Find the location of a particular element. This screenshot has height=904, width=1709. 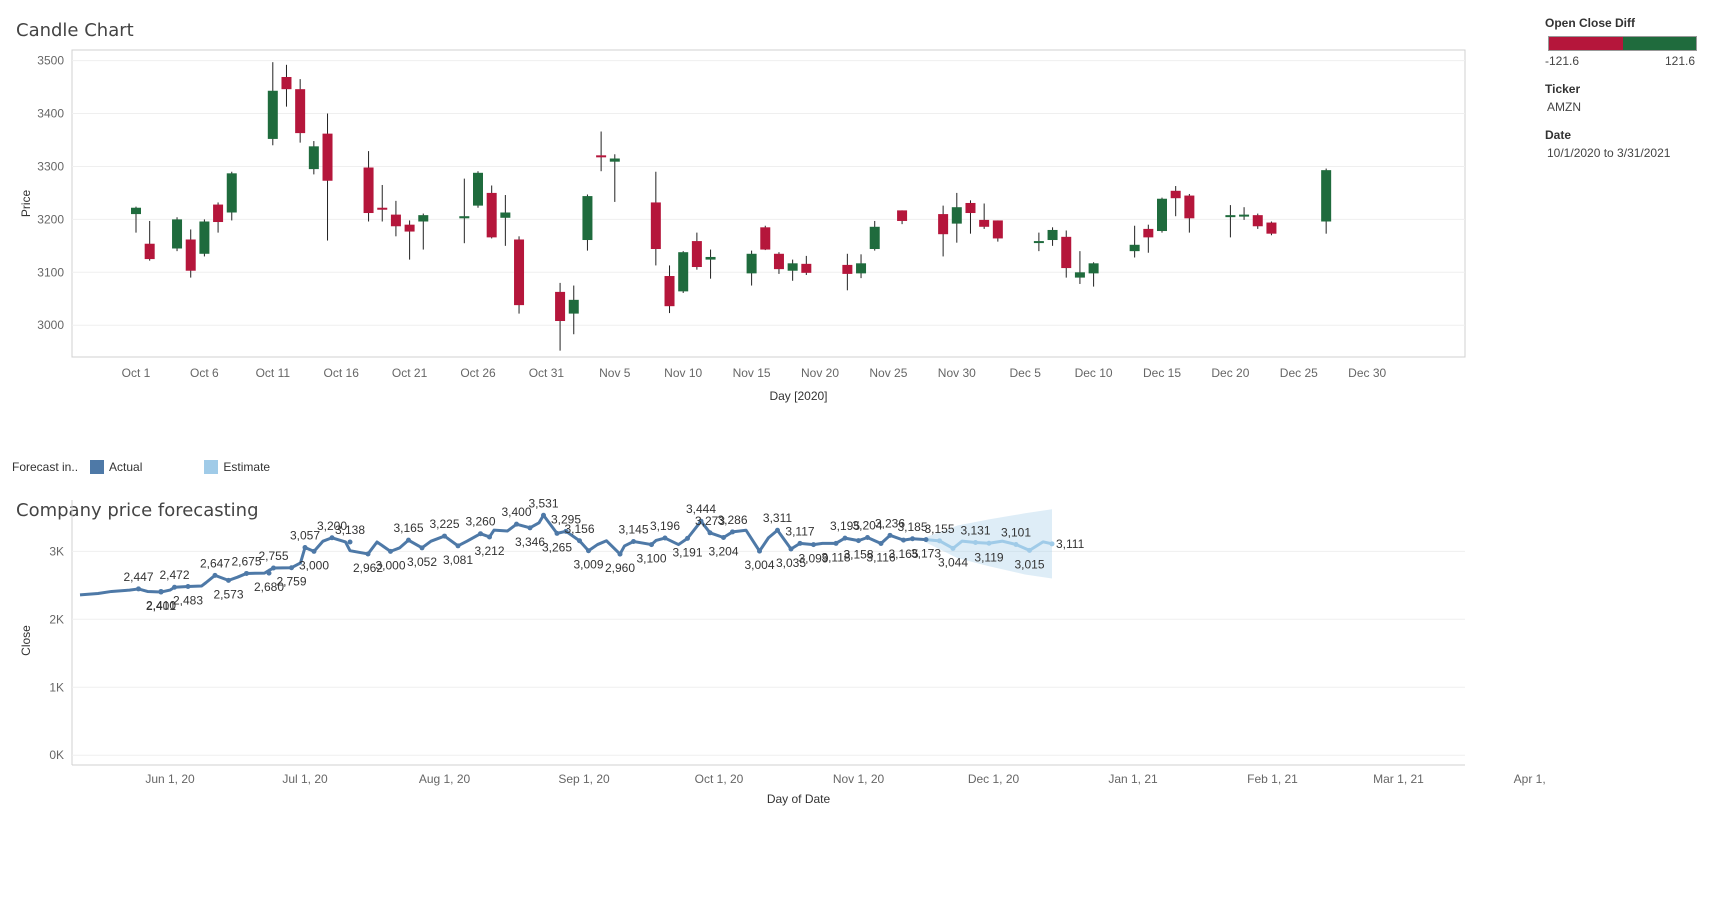

x-axis-label: Day of Date is located at coordinates (799, 799).